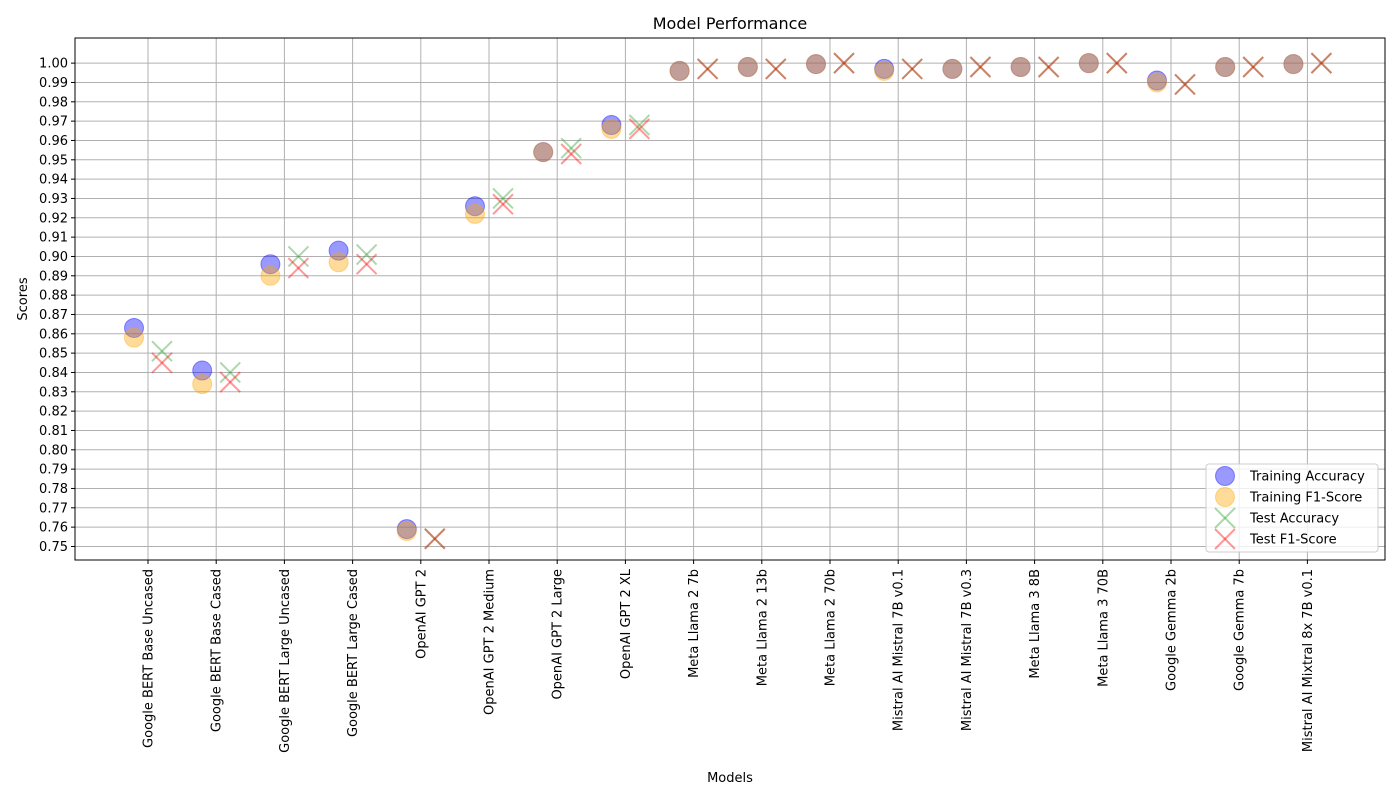  What do you see at coordinates (53, 296) in the screenshot?
I see `y-tick-label: 0.88` at bounding box center [53, 296].